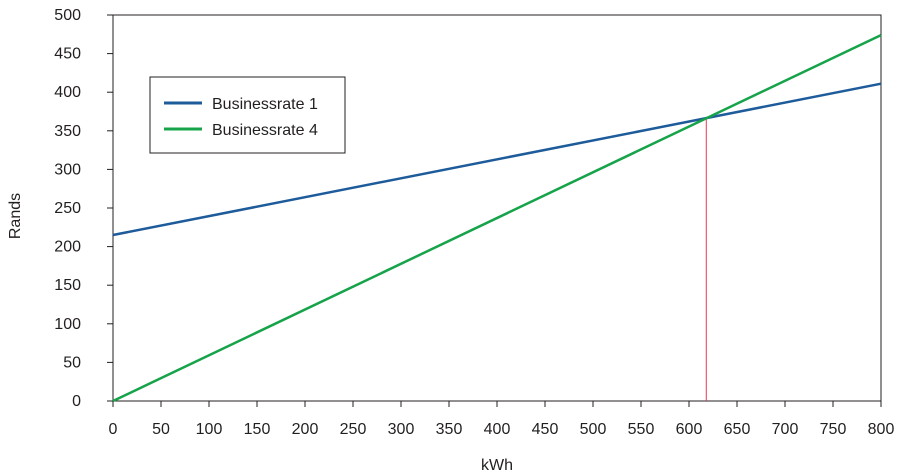 This screenshot has width=906, height=476. I want to click on x-tick-label: 500, so click(593, 429).